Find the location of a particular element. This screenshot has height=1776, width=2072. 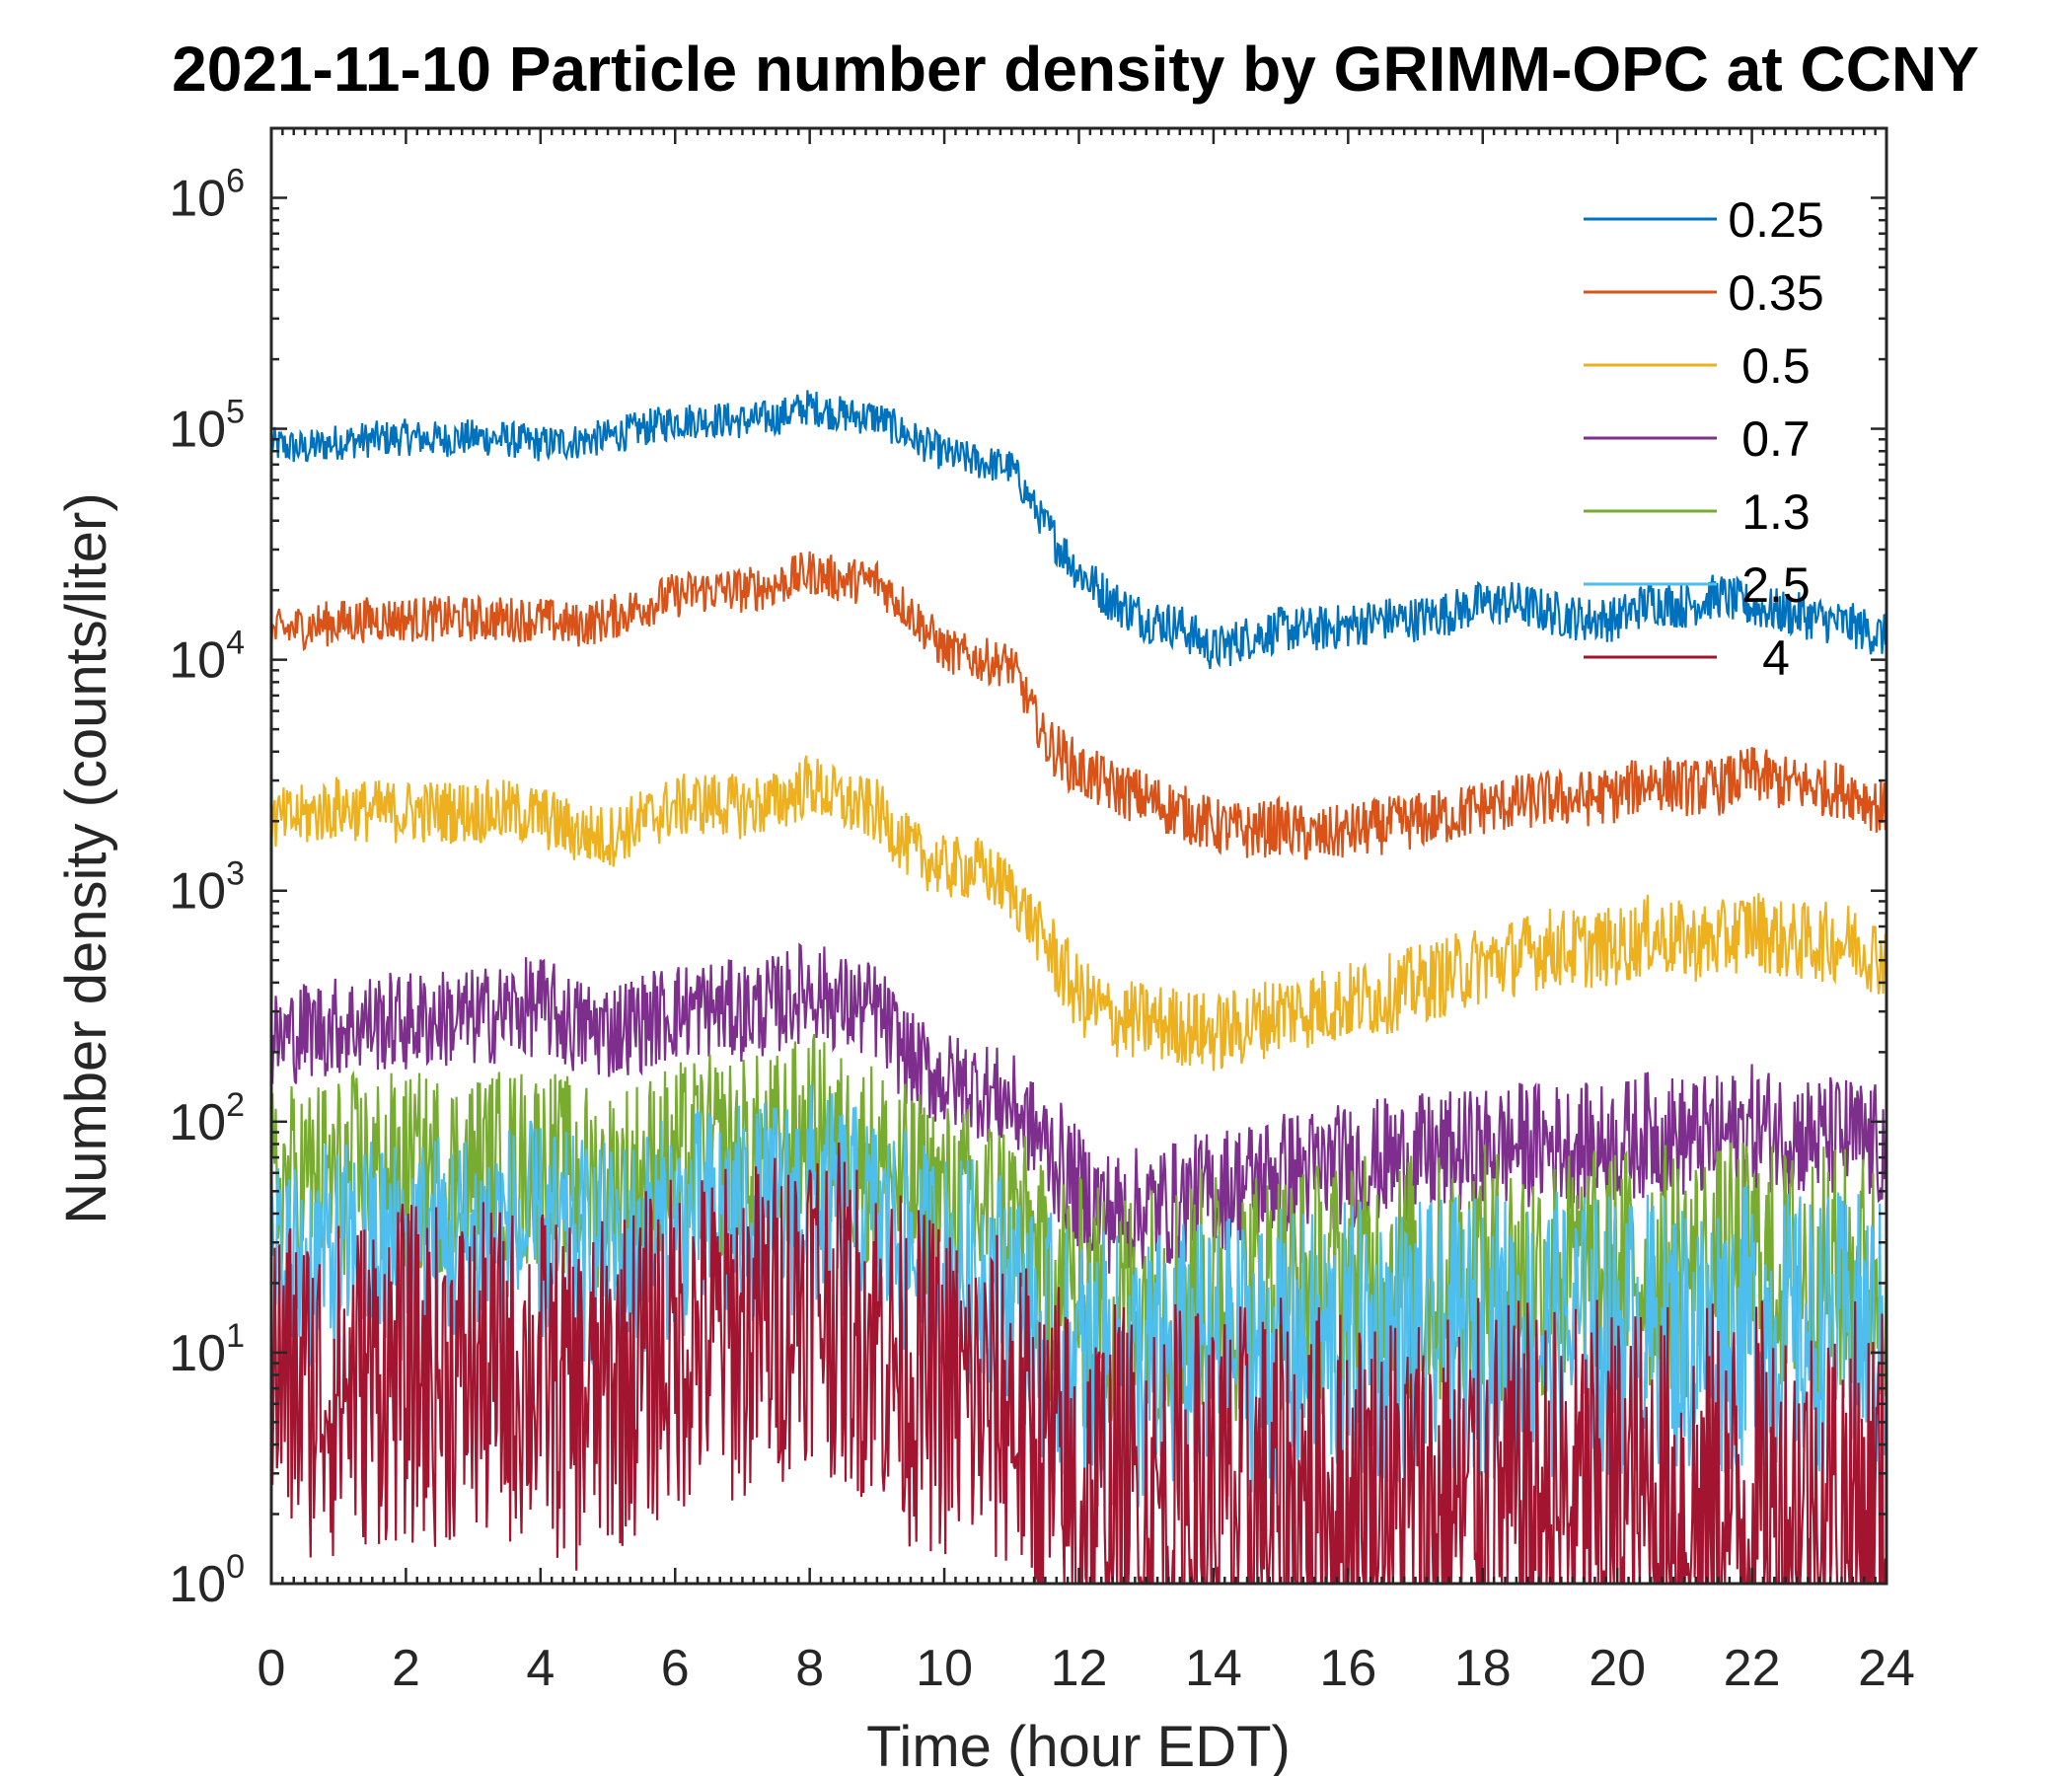

x-tick-labels: 0 2 4 6 8 10 12 14 16 18 20 22 24 is located at coordinates (1086, 1669).